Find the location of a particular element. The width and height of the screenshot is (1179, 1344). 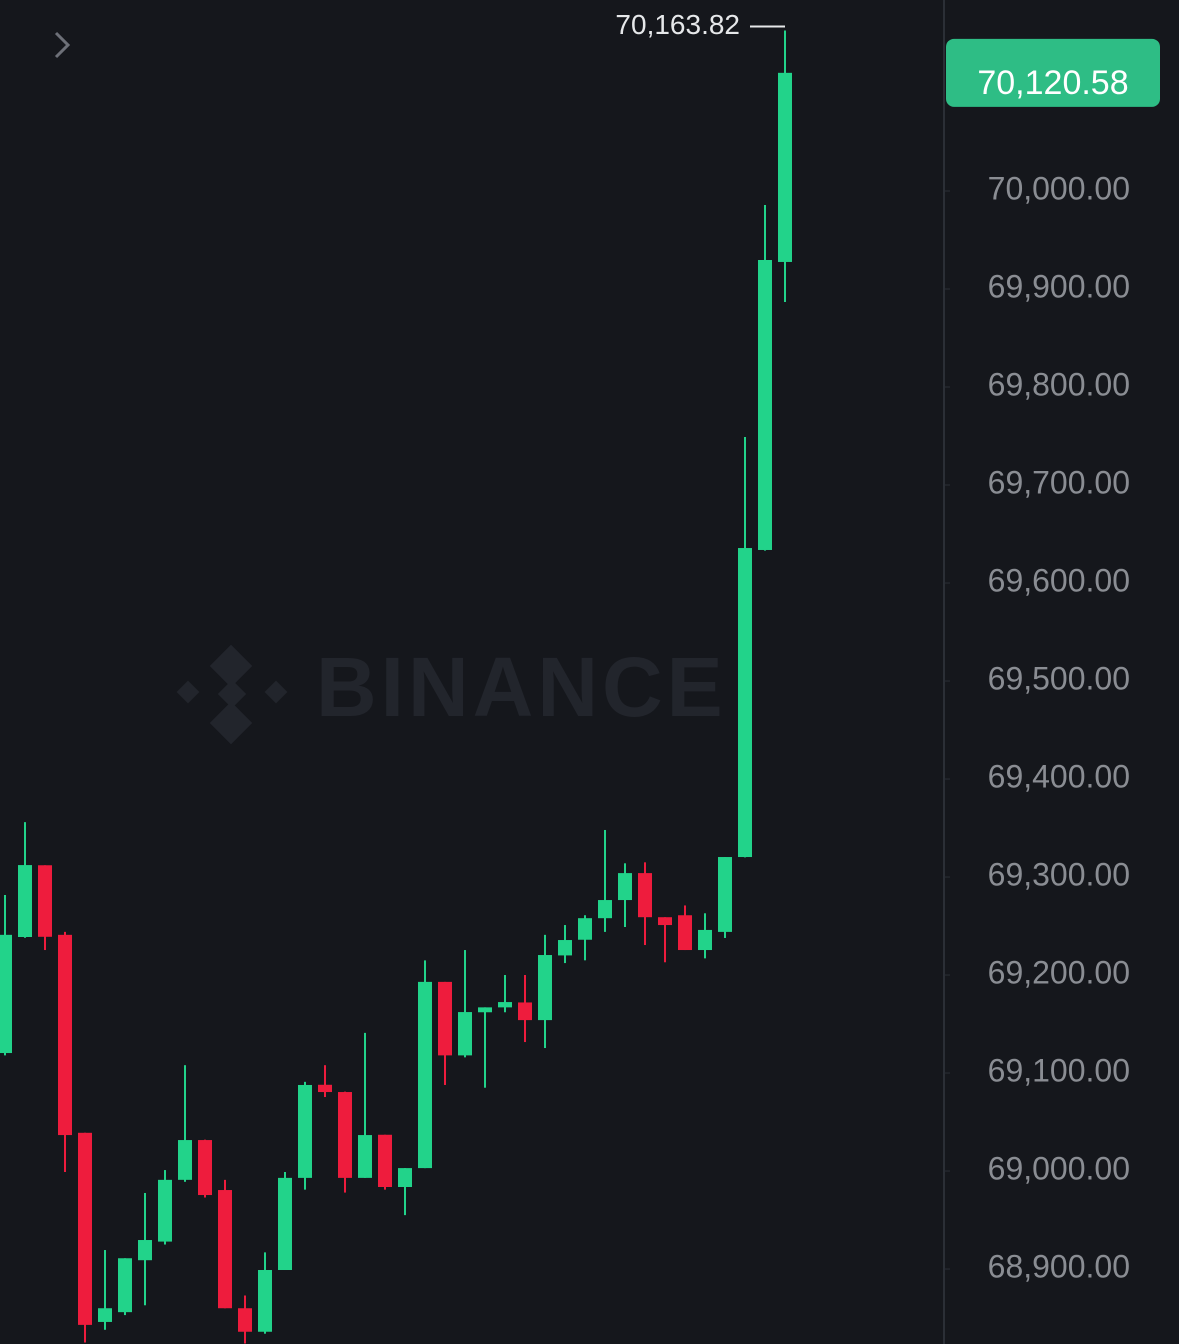

y-tick-label: 68,900.00 is located at coordinates (1059, 1266).